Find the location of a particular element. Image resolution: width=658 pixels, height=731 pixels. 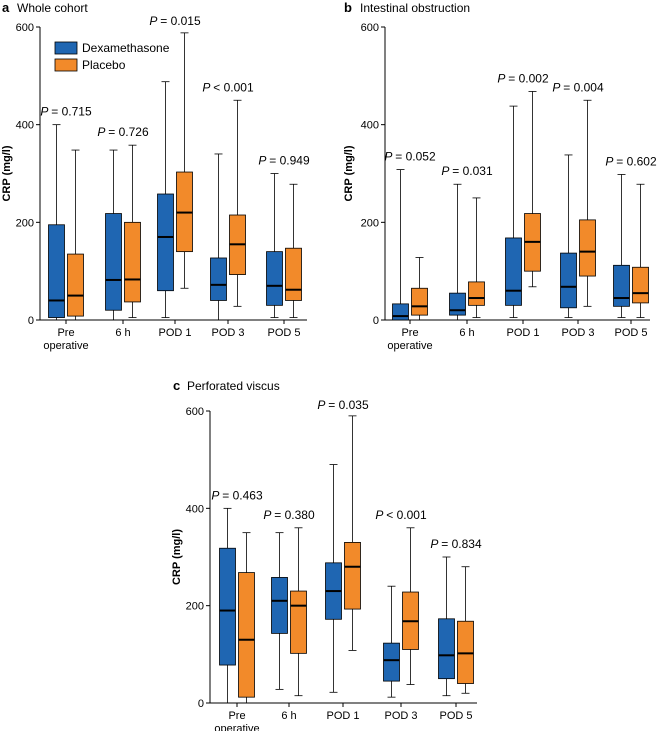

panel-b-y-tick-label: 600 is located at coordinates (370, 28).